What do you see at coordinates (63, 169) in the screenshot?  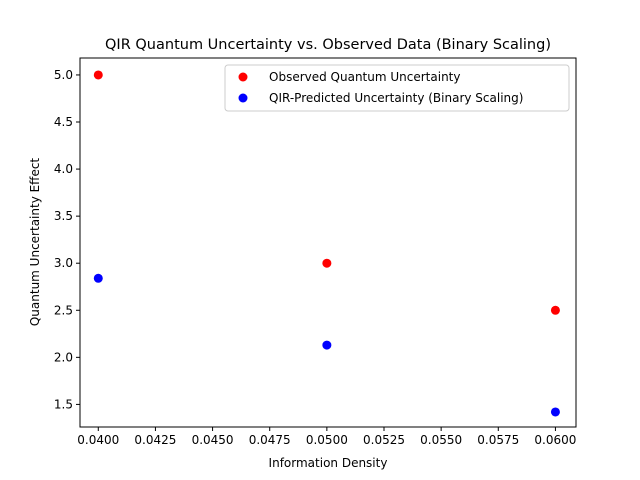 I see `y-tick-label: 4.0` at bounding box center [63, 169].